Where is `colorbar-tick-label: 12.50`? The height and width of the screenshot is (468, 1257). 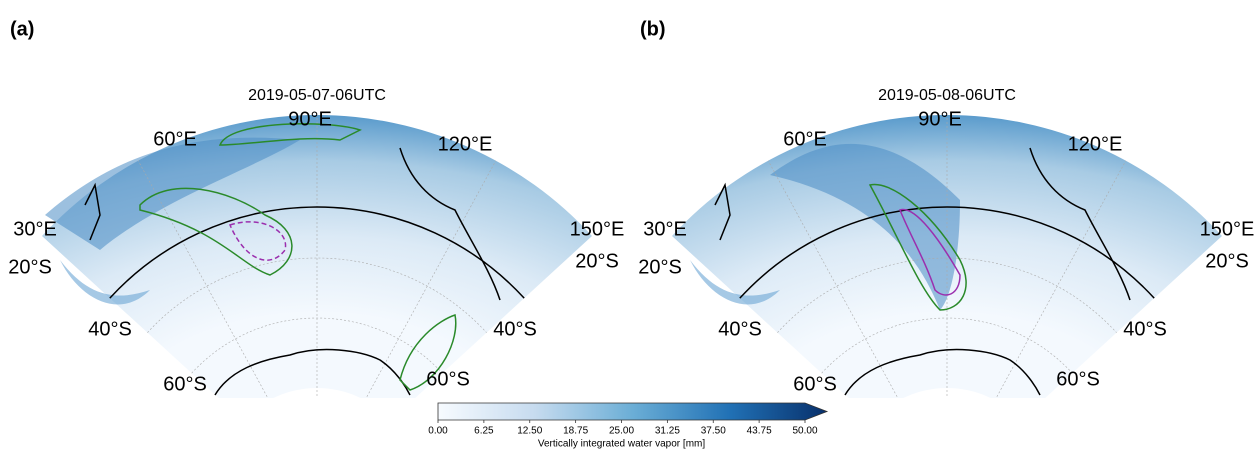 colorbar-tick-label: 12.50 is located at coordinates (529, 431).